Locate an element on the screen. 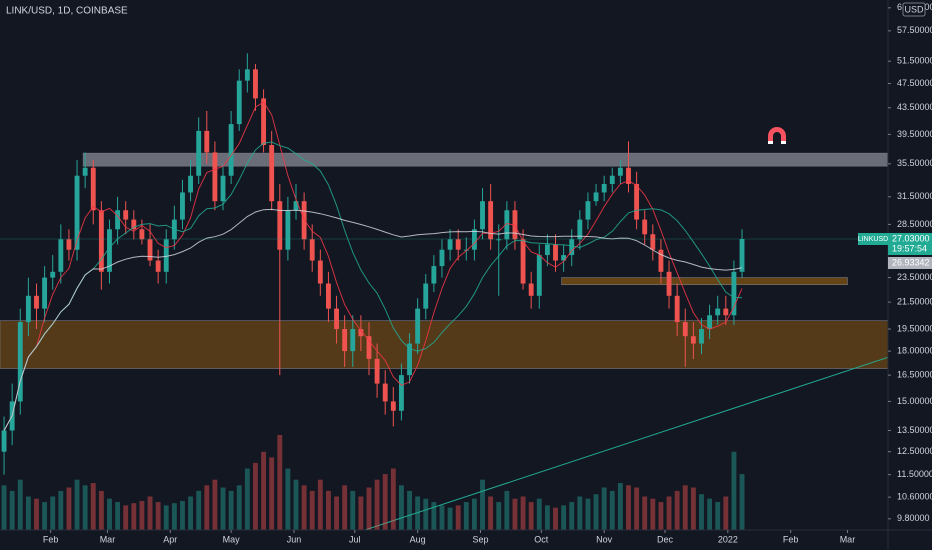 Image resolution: width=932 pixels, height=550 pixels. magnet-icon is located at coordinates (777, 135).